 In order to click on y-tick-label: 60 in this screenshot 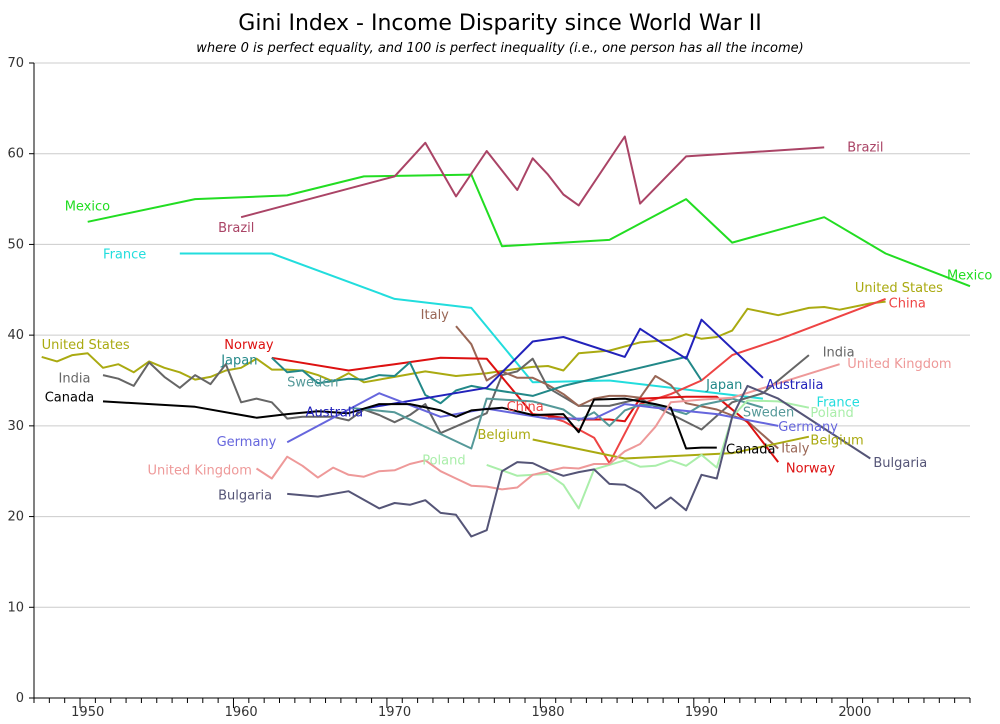, I will do `click(15, 154)`.